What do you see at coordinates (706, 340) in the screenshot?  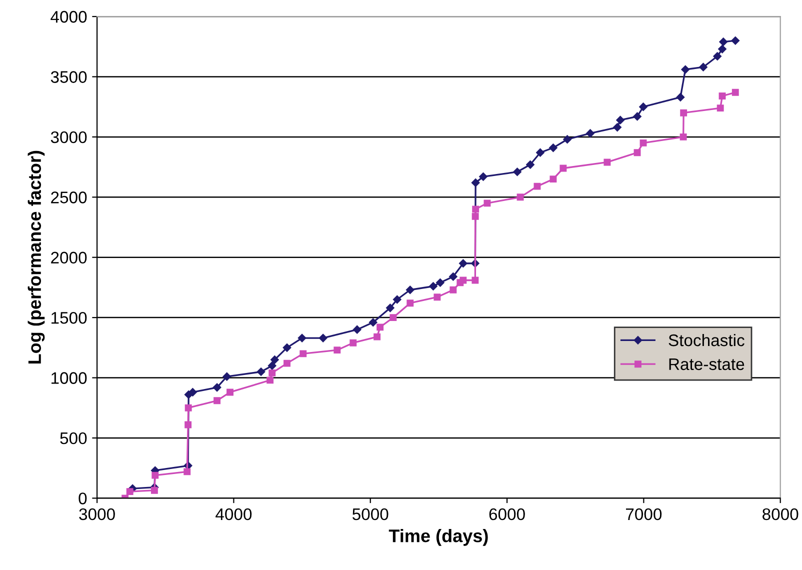 I see `legend-label: Stochastic` at bounding box center [706, 340].